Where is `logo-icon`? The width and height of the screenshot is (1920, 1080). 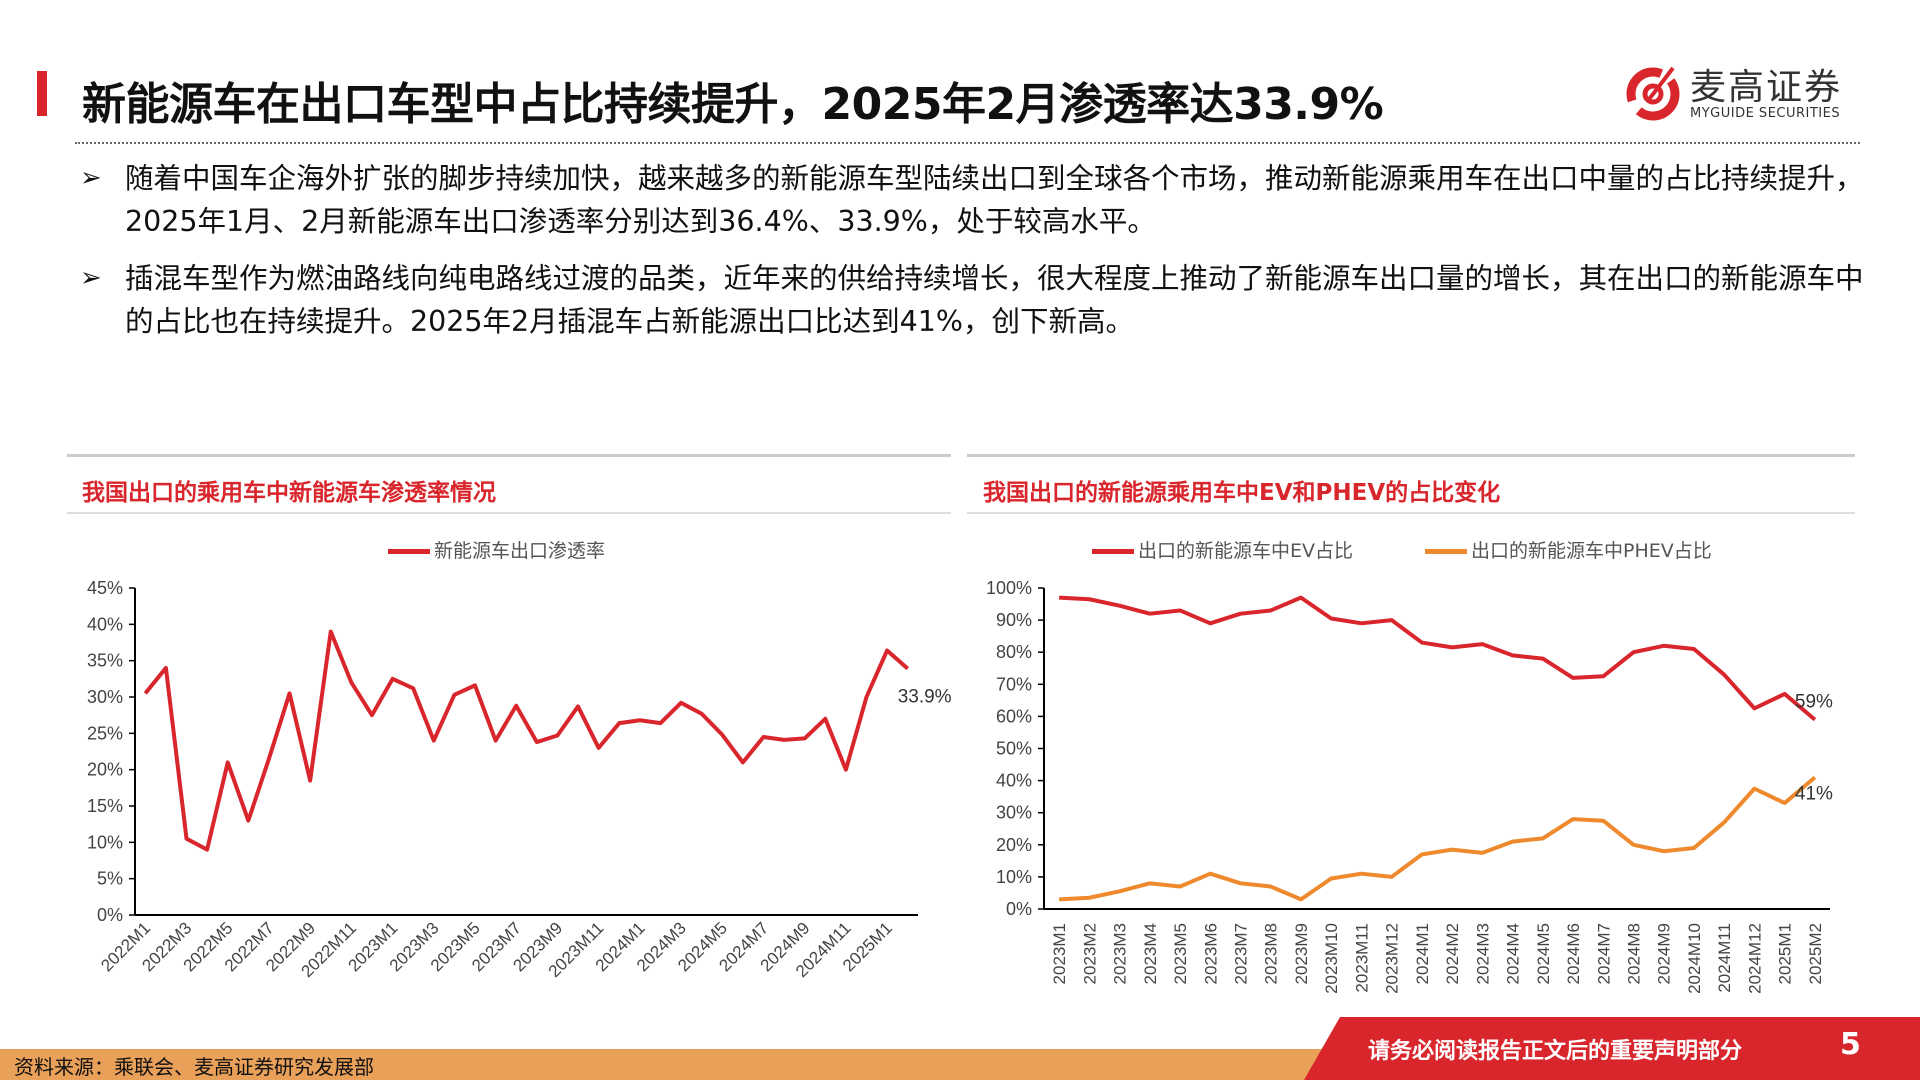 logo-icon is located at coordinates (1653, 93).